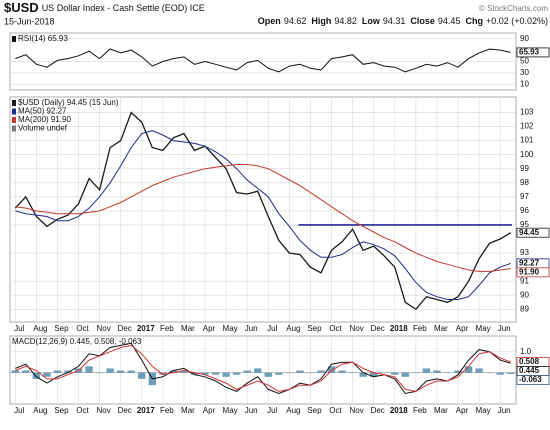 The width and height of the screenshot is (550, 430). What do you see at coordinates (394, 21) in the screenshot?
I see `quote-value: 94.31` at bounding box center [394, 21].